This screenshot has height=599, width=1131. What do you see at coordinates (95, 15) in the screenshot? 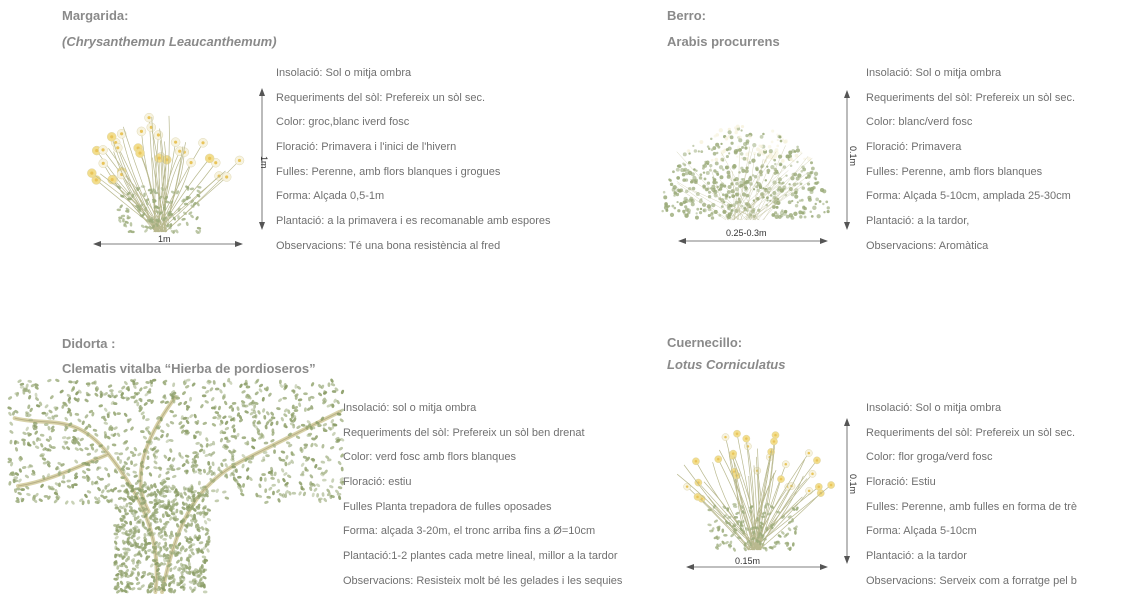
I see `plant-name-margarida: Margarida:` at bounding box center [95, 15].